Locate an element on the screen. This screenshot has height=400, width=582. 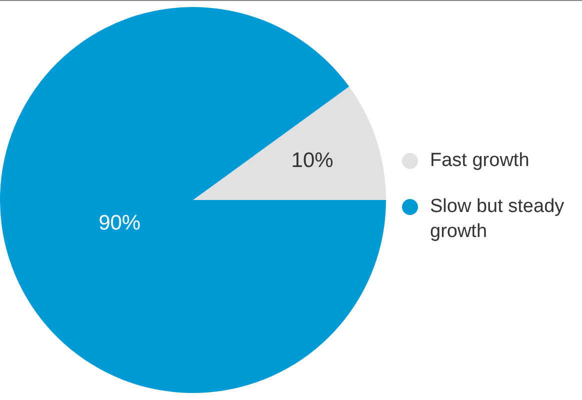
data-label: 90% is located at coordinates (119, 223).